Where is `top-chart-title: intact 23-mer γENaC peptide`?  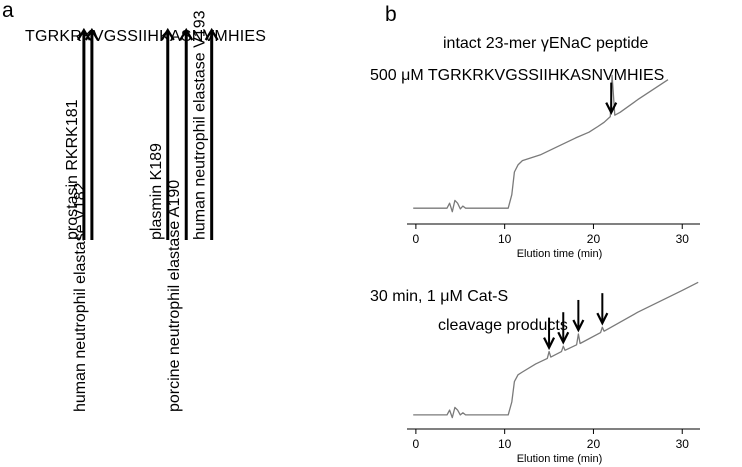
top-chart-title: intact 23-mer γENaC peptide is located at coordinates (546, 43).